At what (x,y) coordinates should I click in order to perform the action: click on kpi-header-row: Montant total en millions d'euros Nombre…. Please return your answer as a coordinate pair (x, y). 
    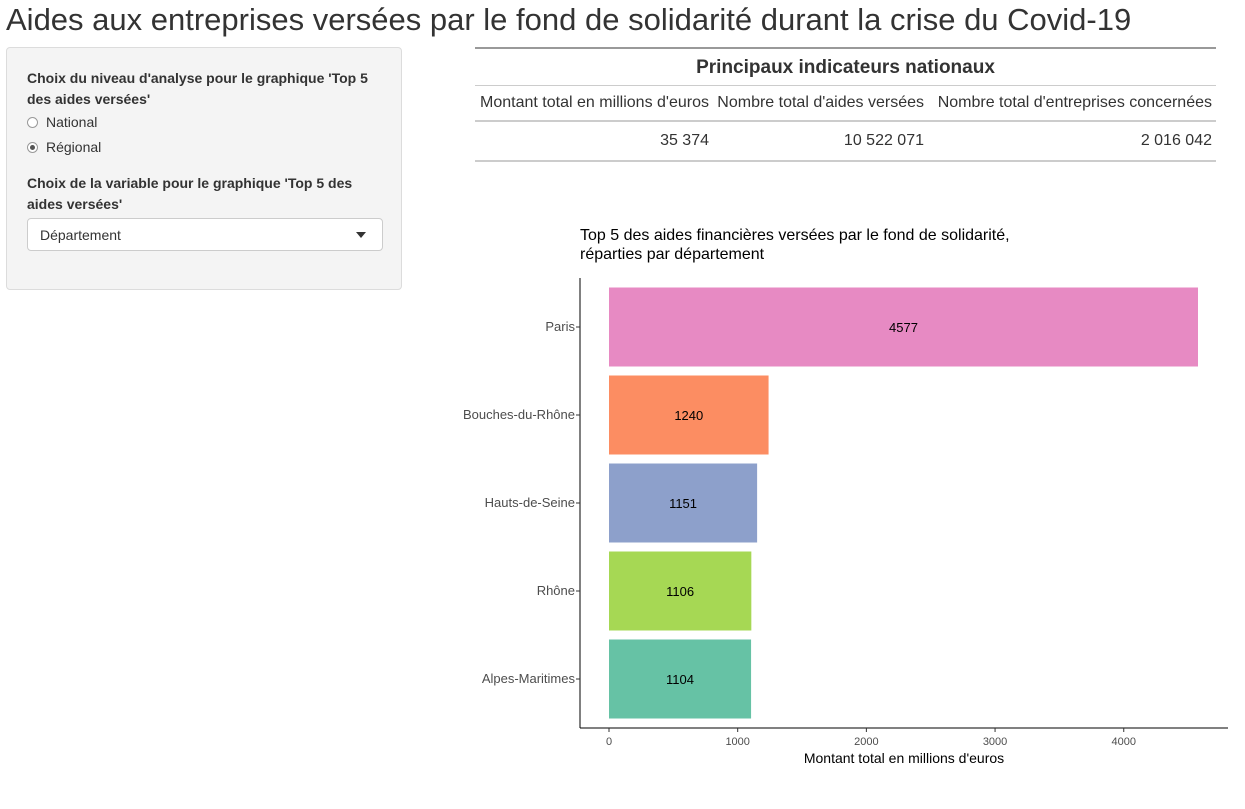
    Looking at the image, I should click on (845, 104).